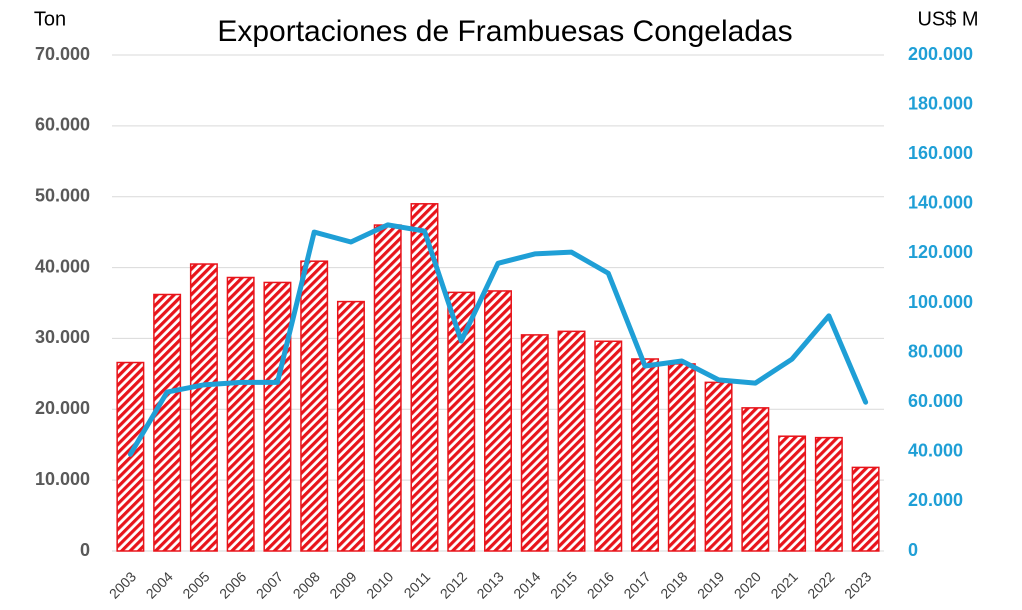 The image size is (1022, 610). What do you see at coordinates (935, 351) in the screenshot?
I see `y2-tick-label: 80.000` at bounding box center [935, 351].